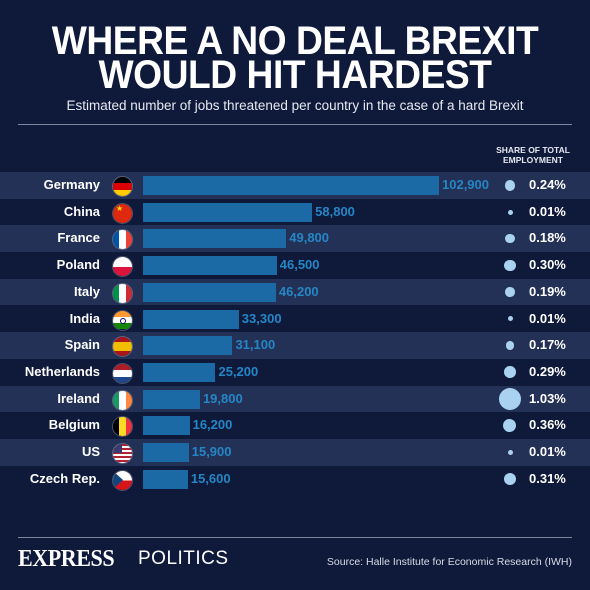 This screenshot has height=590, width=590. Describe the element at coordinates (547, 398) in the screenshot. I see `share-value-label: 1.03%` at that location.